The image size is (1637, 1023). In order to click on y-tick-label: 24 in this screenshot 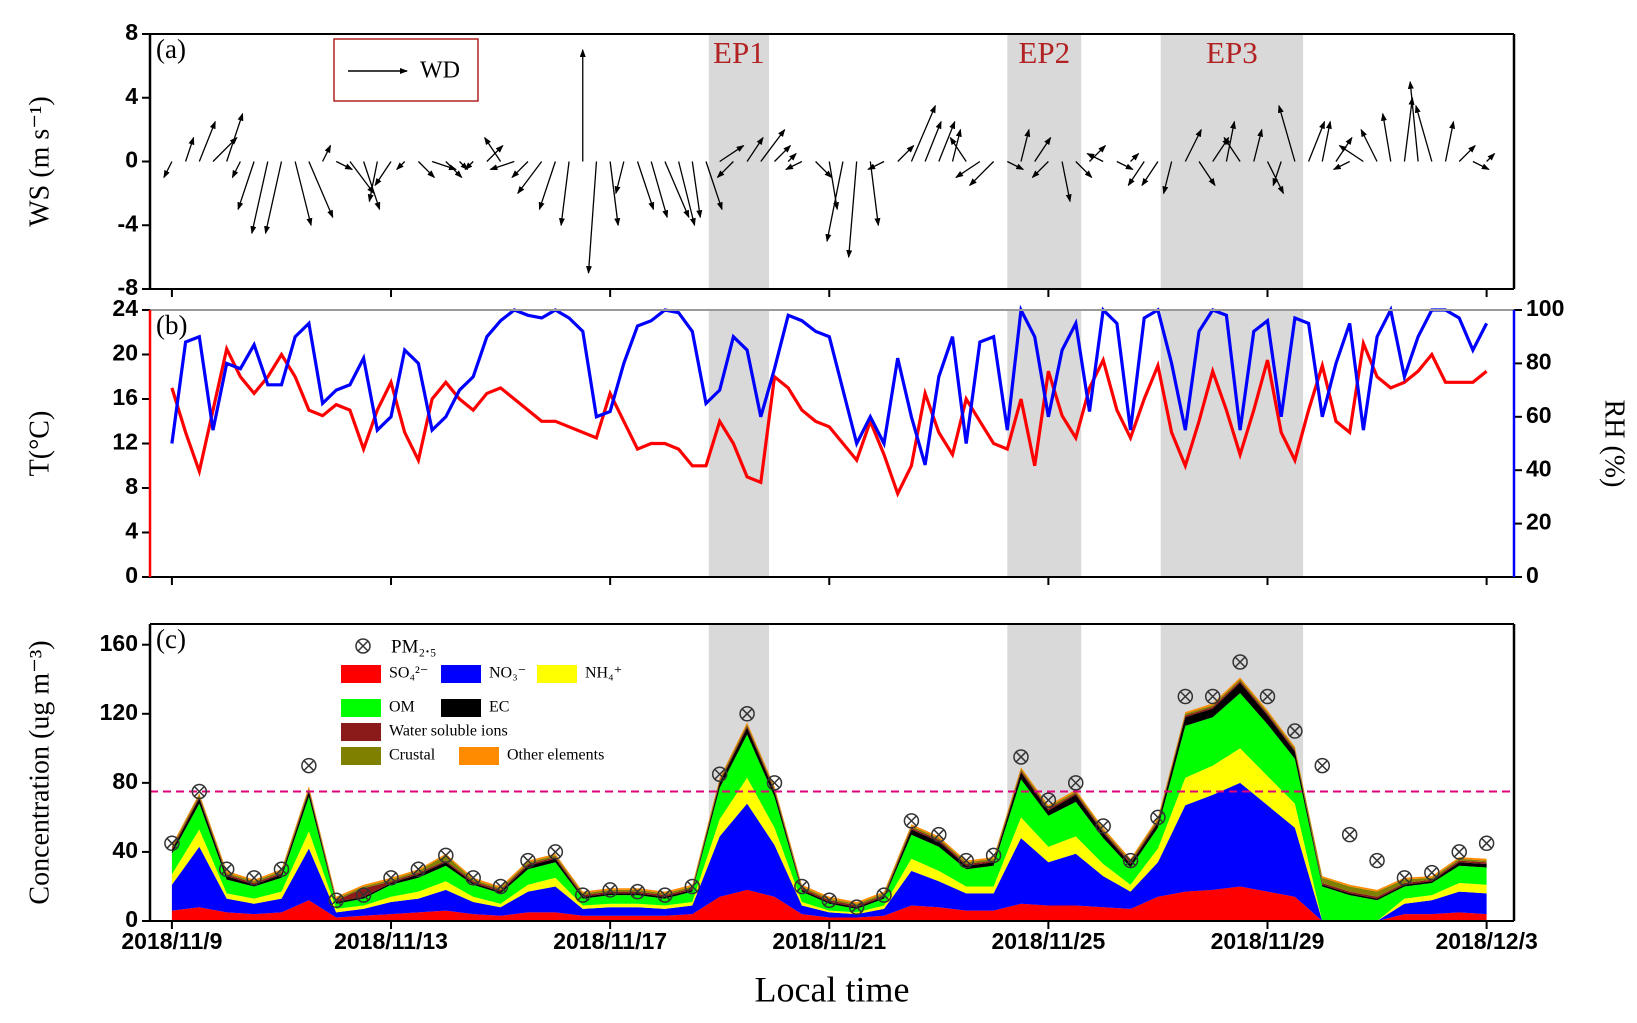, I will do `click(125, 308)`.